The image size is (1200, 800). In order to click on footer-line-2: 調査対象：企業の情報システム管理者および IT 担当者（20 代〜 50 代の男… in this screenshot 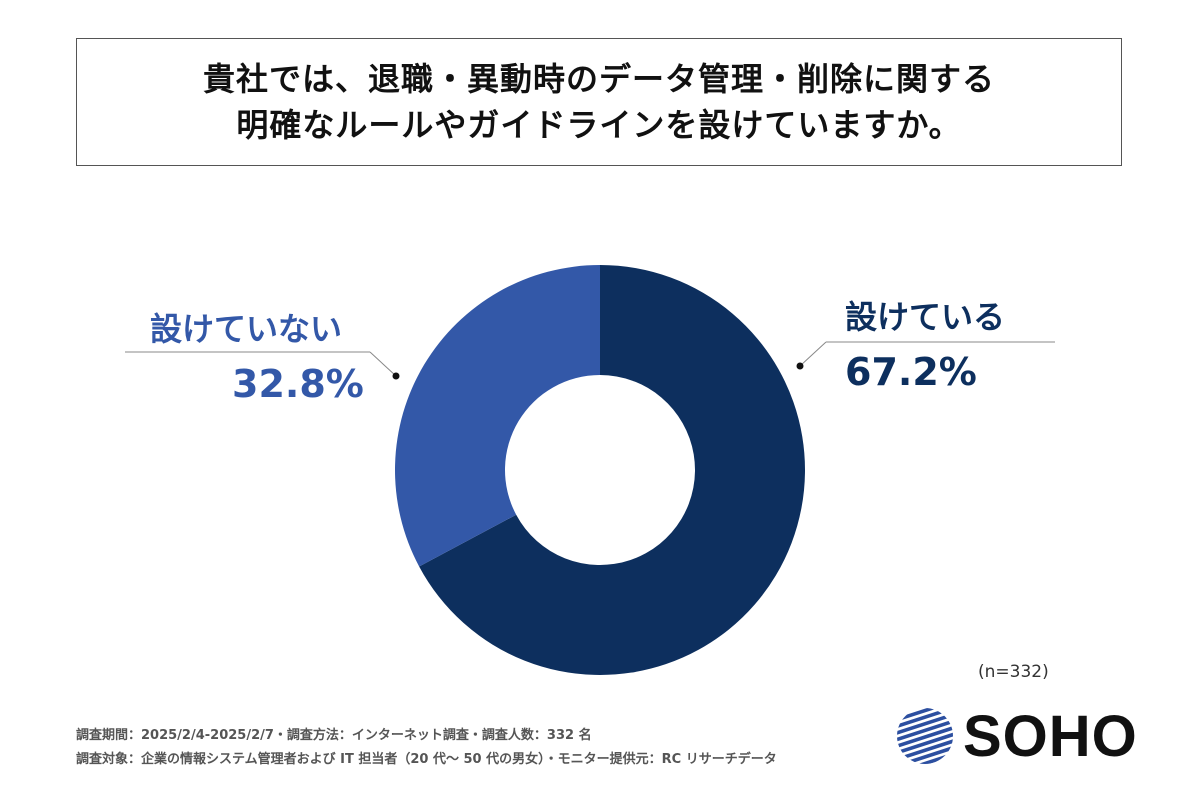, I will do `click(426, 759)`.